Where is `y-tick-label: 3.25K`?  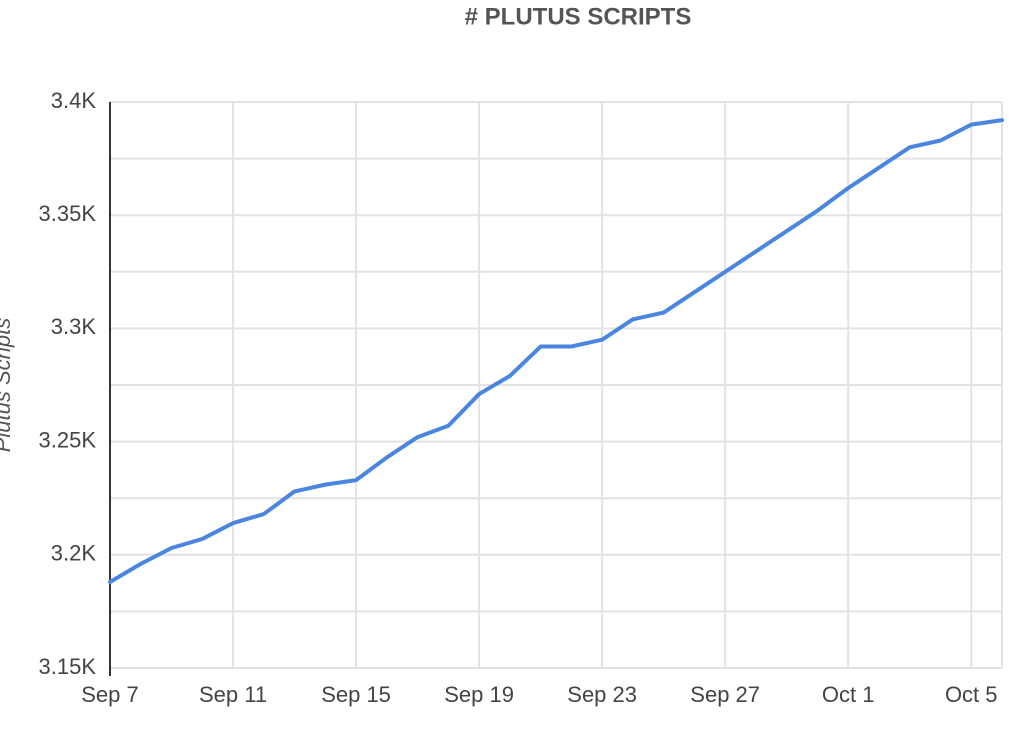 y-tick-label: 3.25K is located at coordinates (68, 439).